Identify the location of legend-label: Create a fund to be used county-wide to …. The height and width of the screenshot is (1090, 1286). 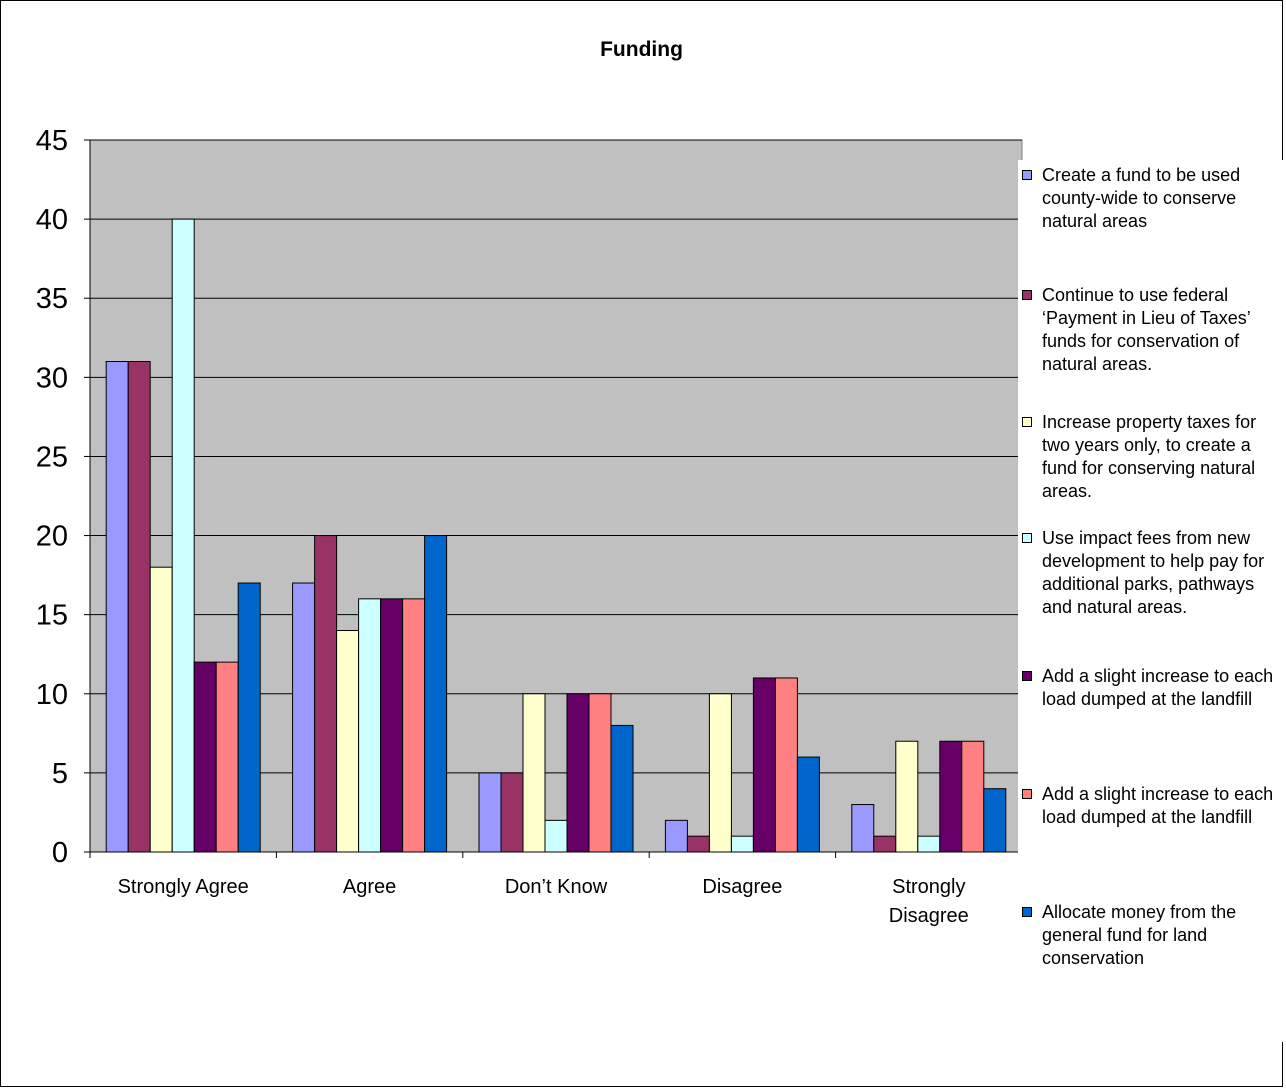
(1164, 198).